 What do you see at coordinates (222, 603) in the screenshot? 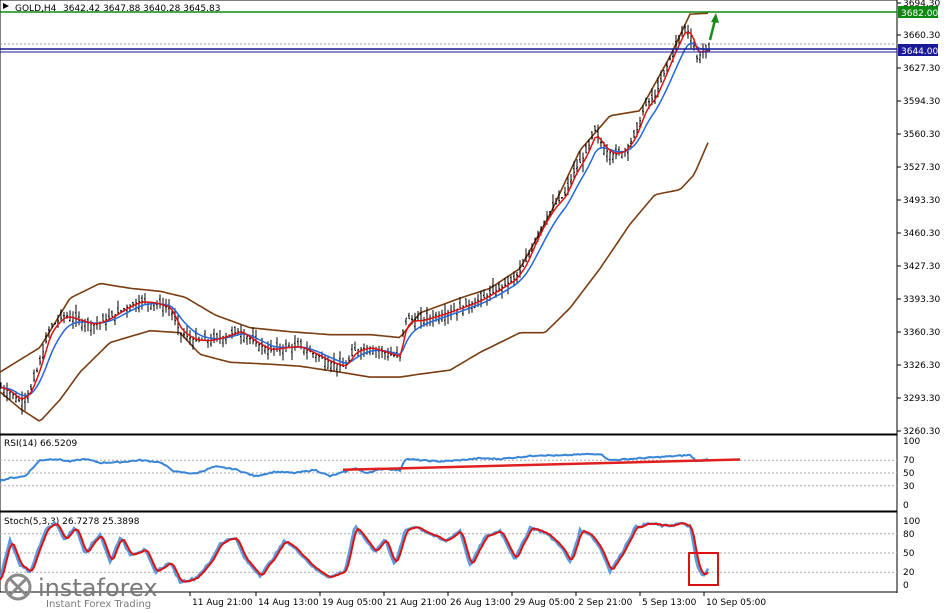
I see `time-tick-label: 11 Aug 21:00` at bounding box center [222, 603].